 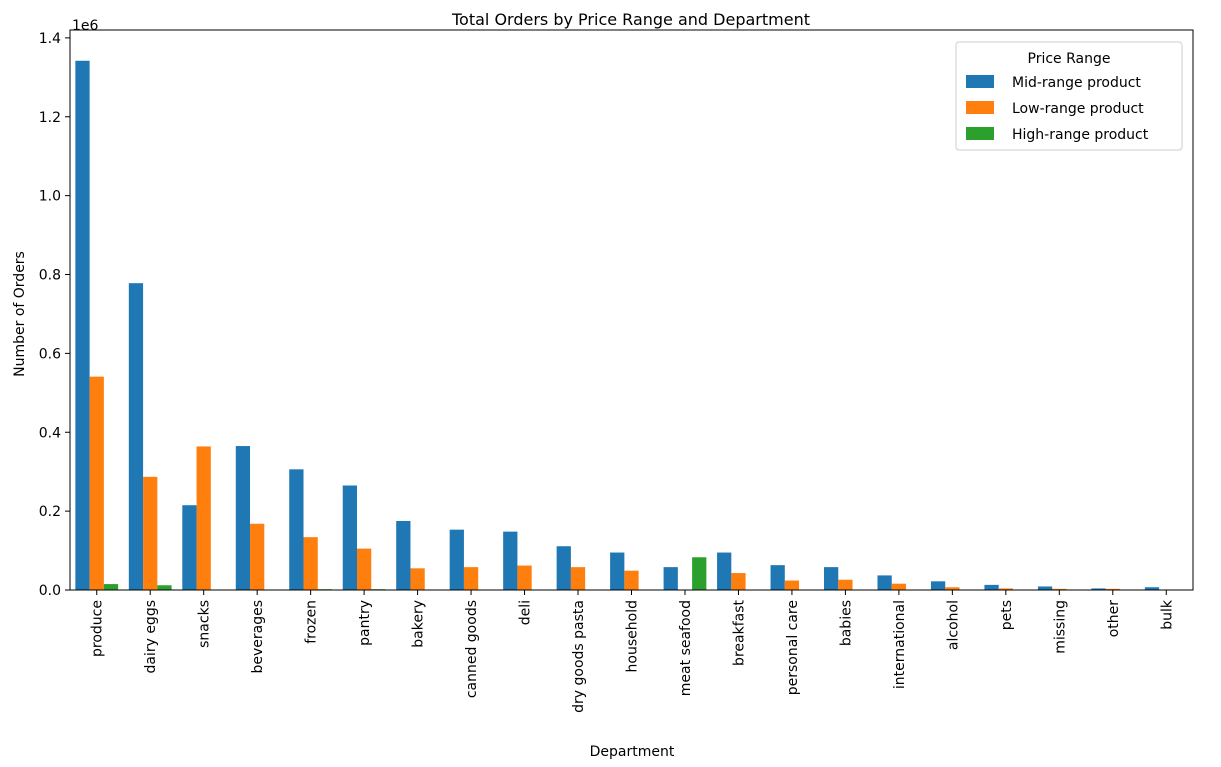 I want to click on y-tick-label: 1.2, so click(x=50, y=118).